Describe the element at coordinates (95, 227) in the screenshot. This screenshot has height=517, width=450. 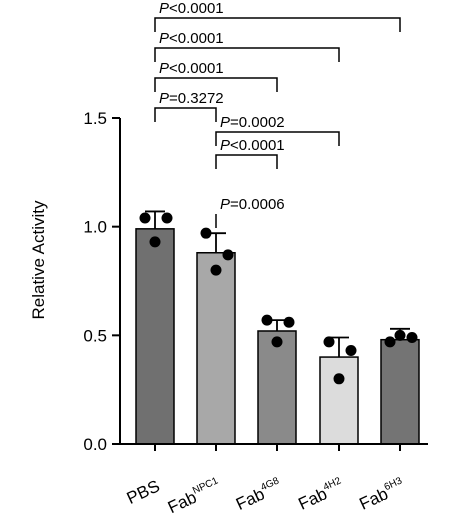
I see `y-tick-label: 1.0` at that location.